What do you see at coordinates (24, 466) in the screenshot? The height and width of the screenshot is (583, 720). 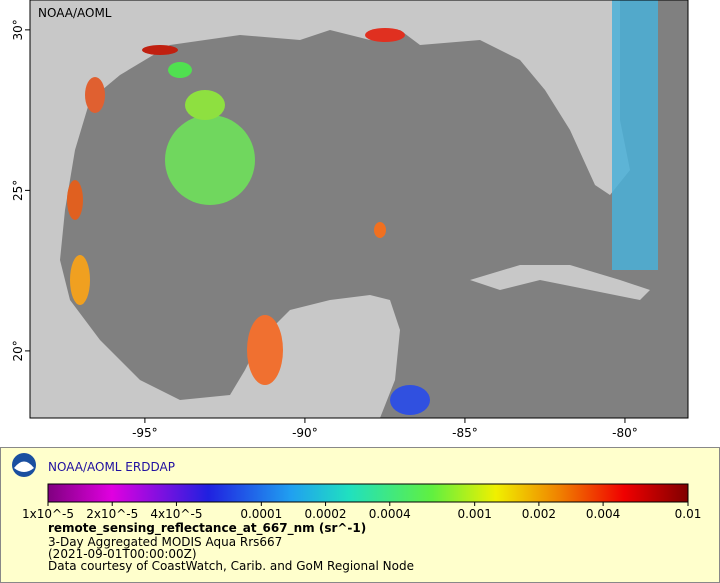 I see `noaa-logo-bird` at bounding box center [24, 466].